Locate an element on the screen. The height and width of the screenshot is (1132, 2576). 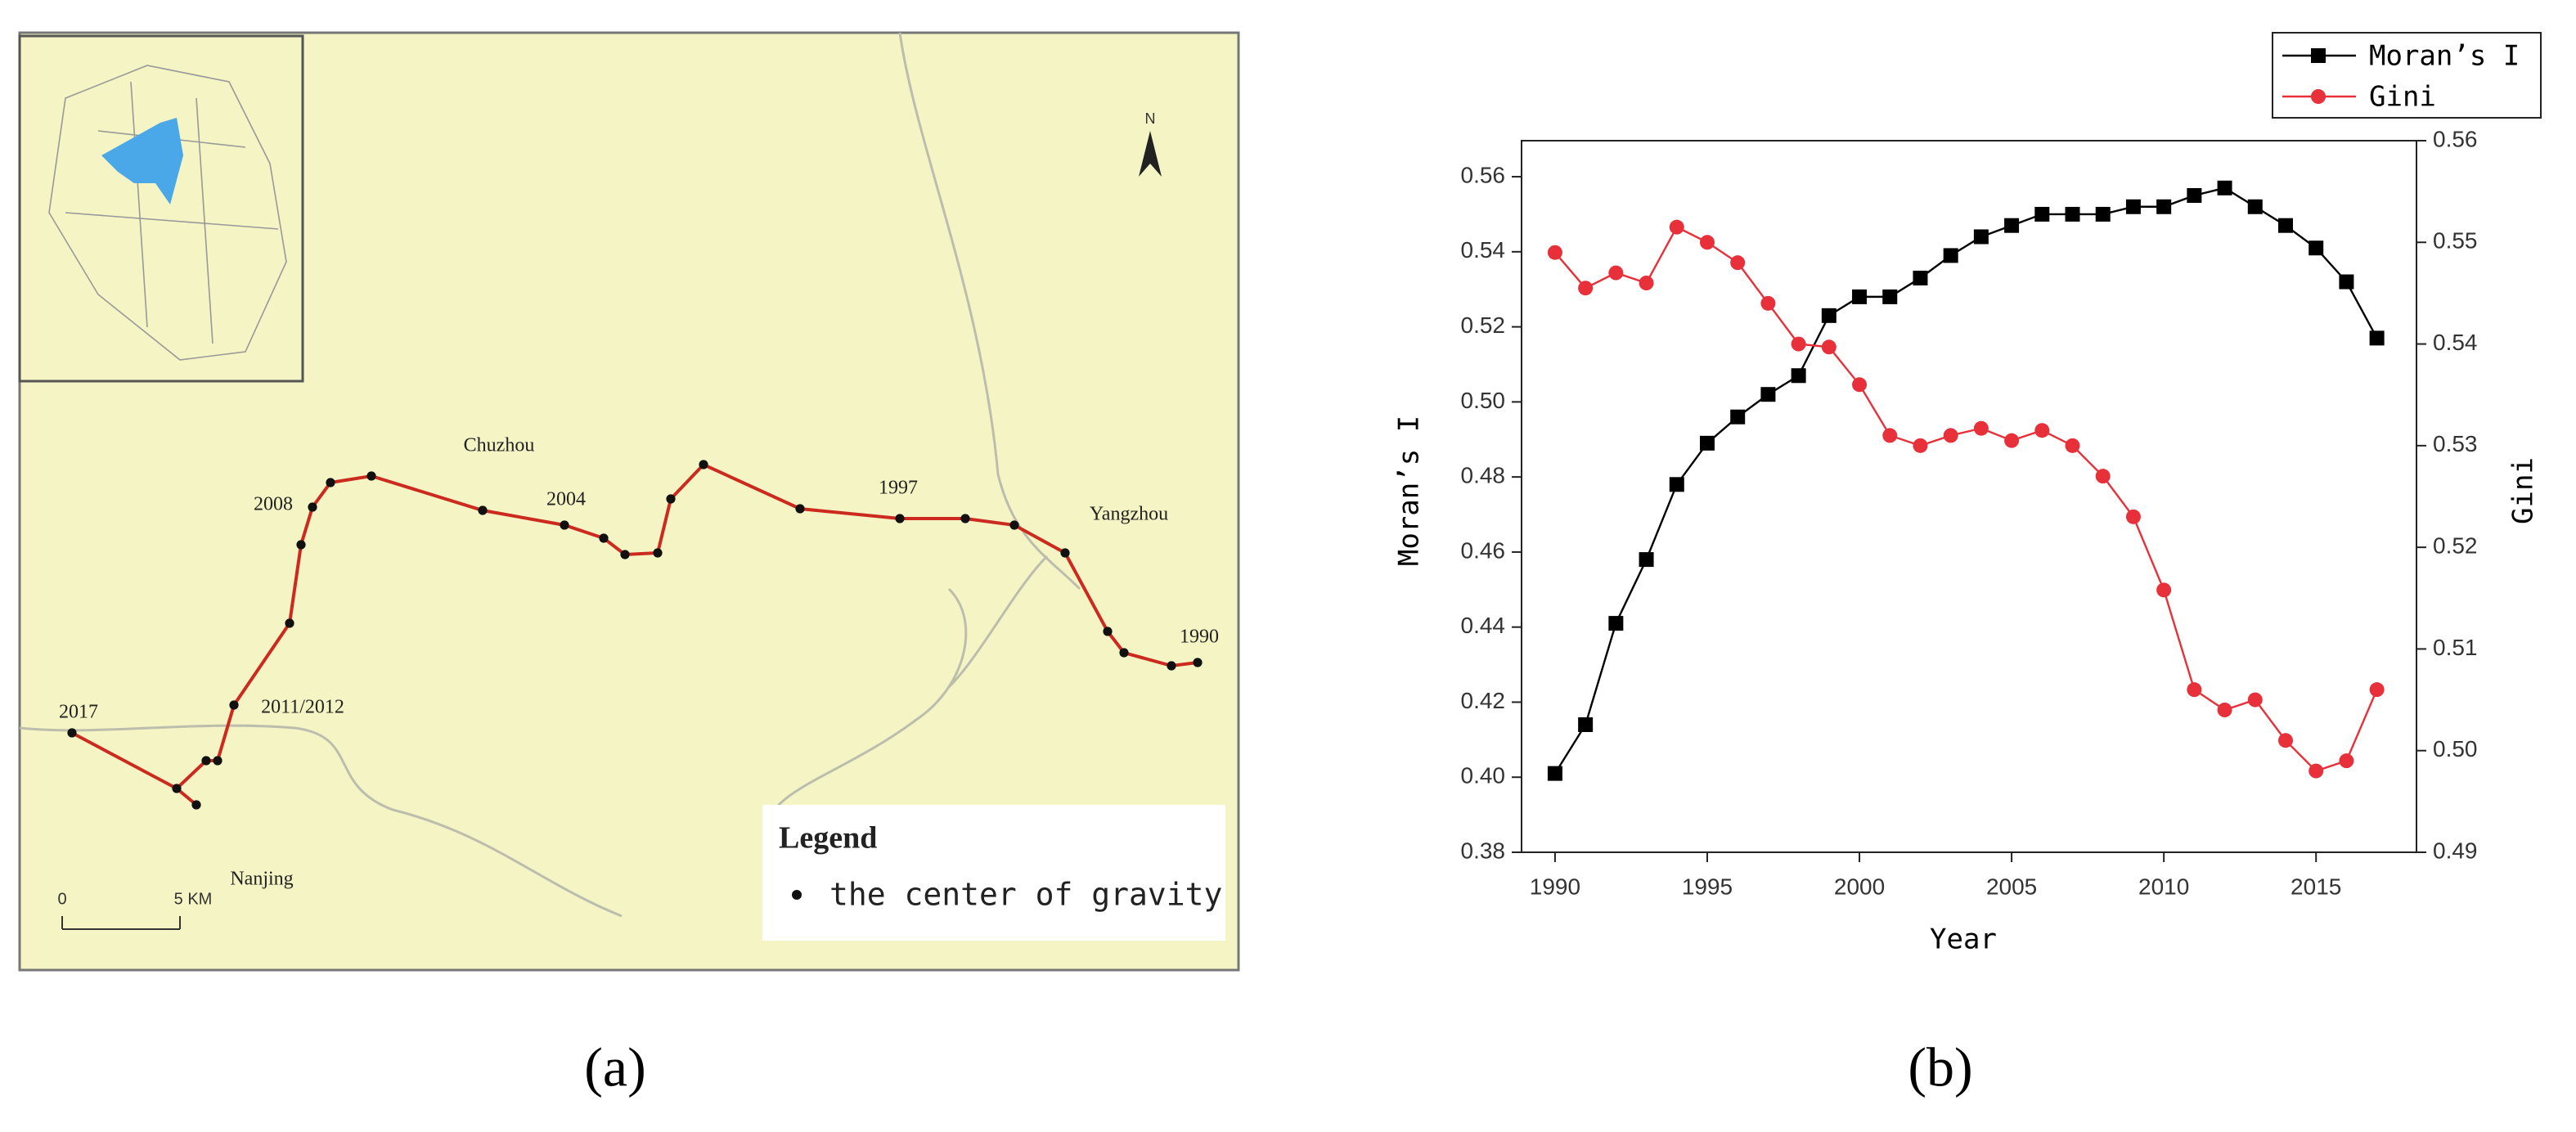
year-label: 2004 is located at coordinates (566, 499).